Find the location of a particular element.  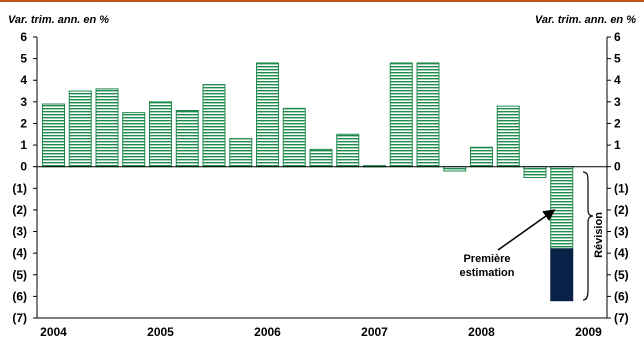

y-tick-label-left: 4 is located at coordinates (23, 80).